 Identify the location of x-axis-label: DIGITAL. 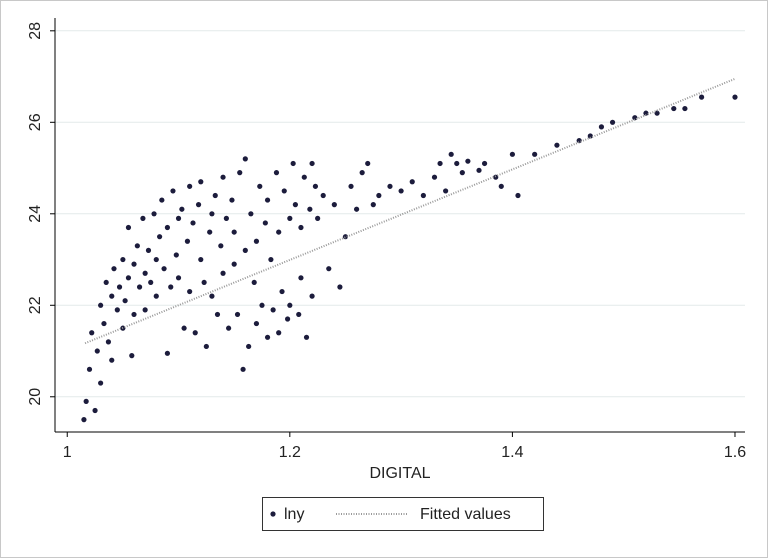
(399, 473).